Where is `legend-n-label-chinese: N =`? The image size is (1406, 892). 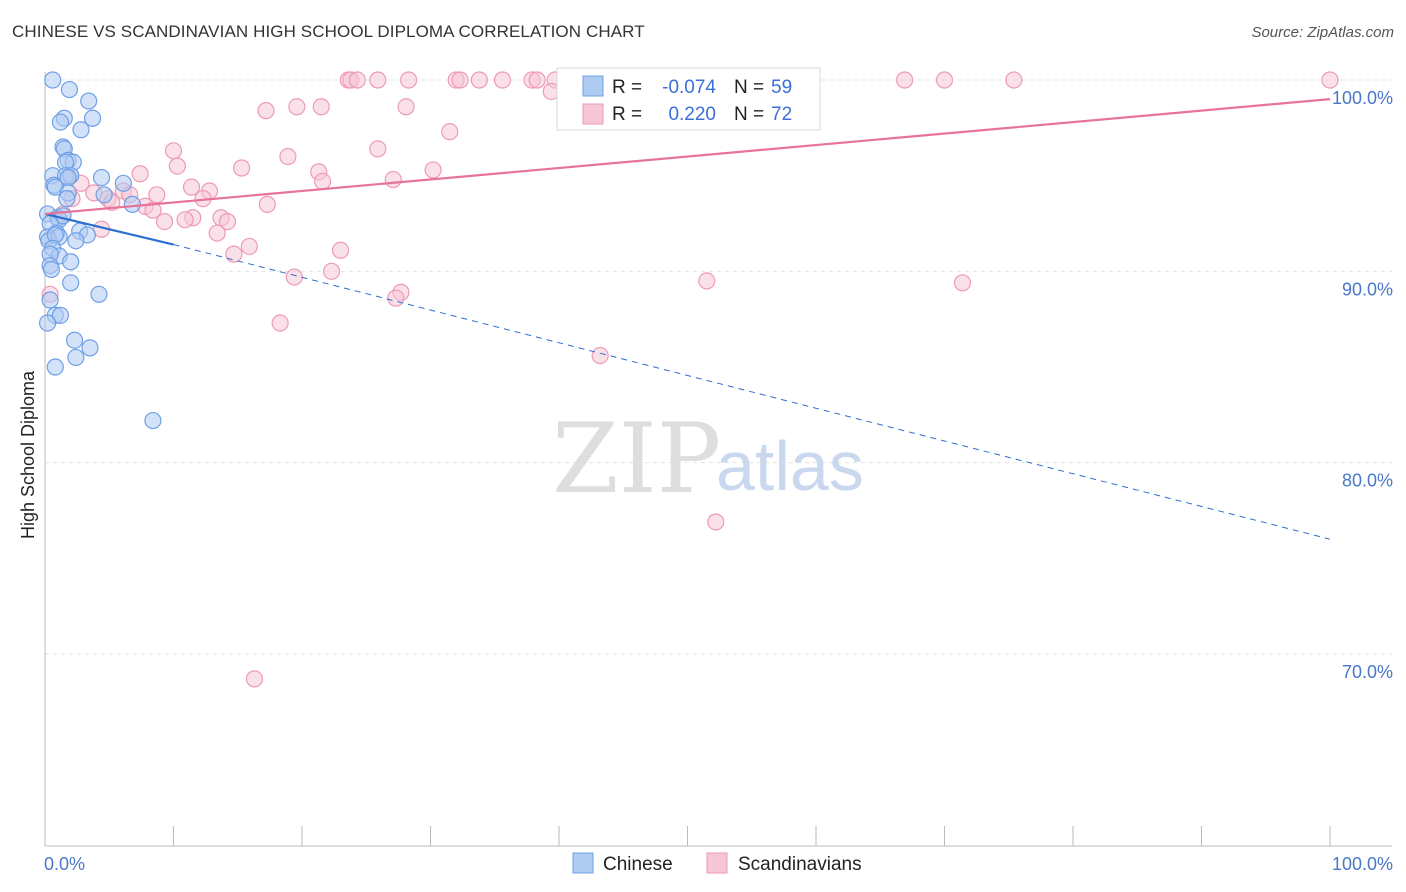
legend-n-label-chinese: N = is located at coordinates (749, 87).